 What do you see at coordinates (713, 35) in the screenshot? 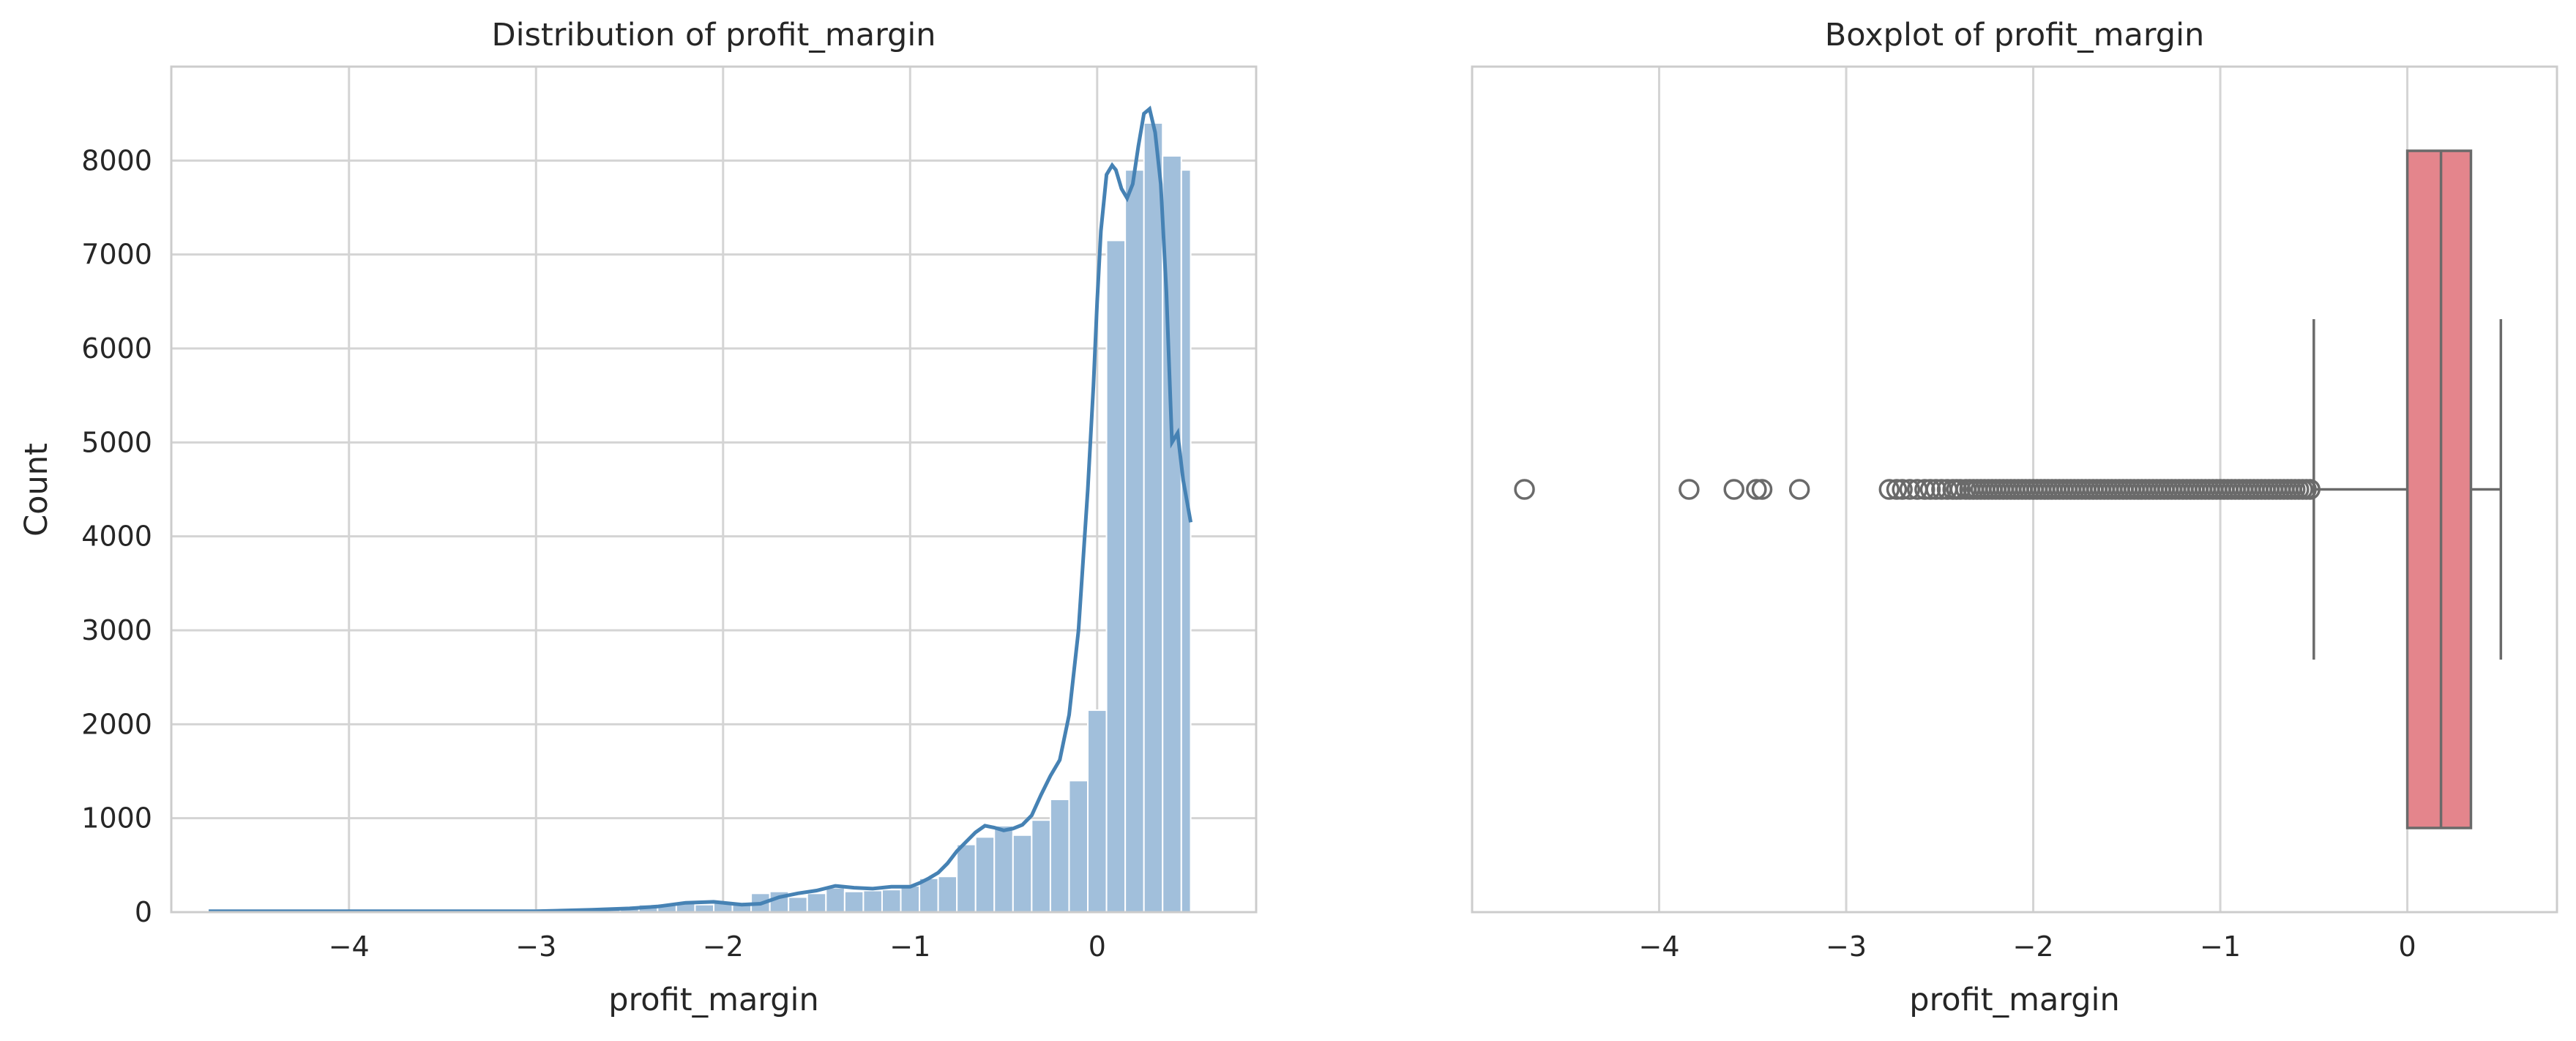
I see `histogram-title: Distribution of profit_margin` at bounding box center [713, 35].